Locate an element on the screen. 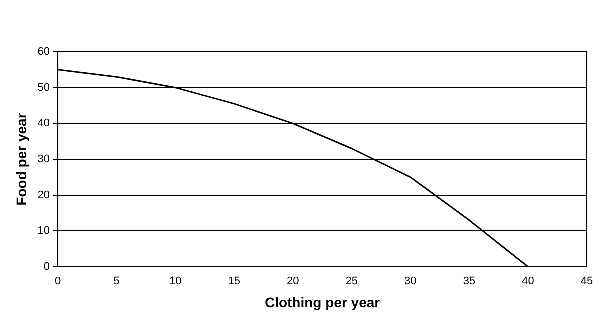 This screenshot has width=607, height=320. y-tick-label: 10 is located at coordinates (44, 231).